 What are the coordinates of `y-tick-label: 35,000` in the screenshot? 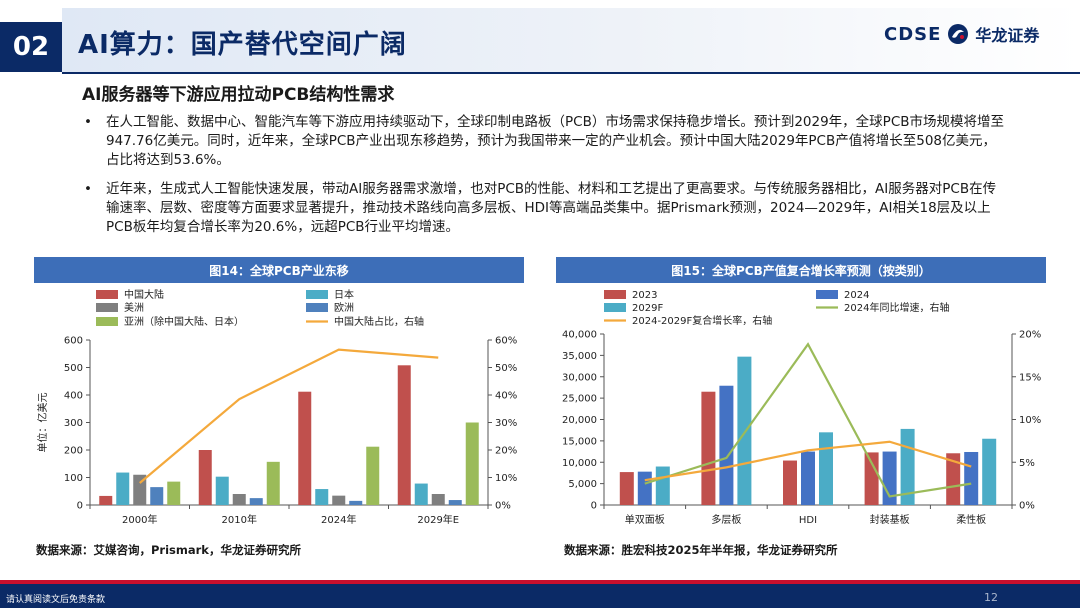 It's located at (579, 356).